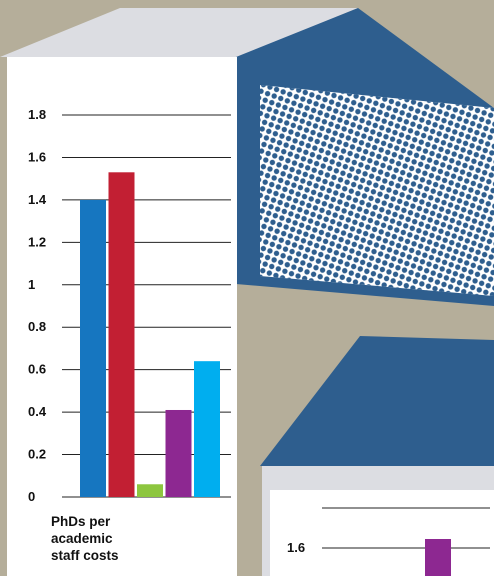  Describe the element at coordinates (31, 496) in the screenshot. I see `y-tick-label: 0` at that location.